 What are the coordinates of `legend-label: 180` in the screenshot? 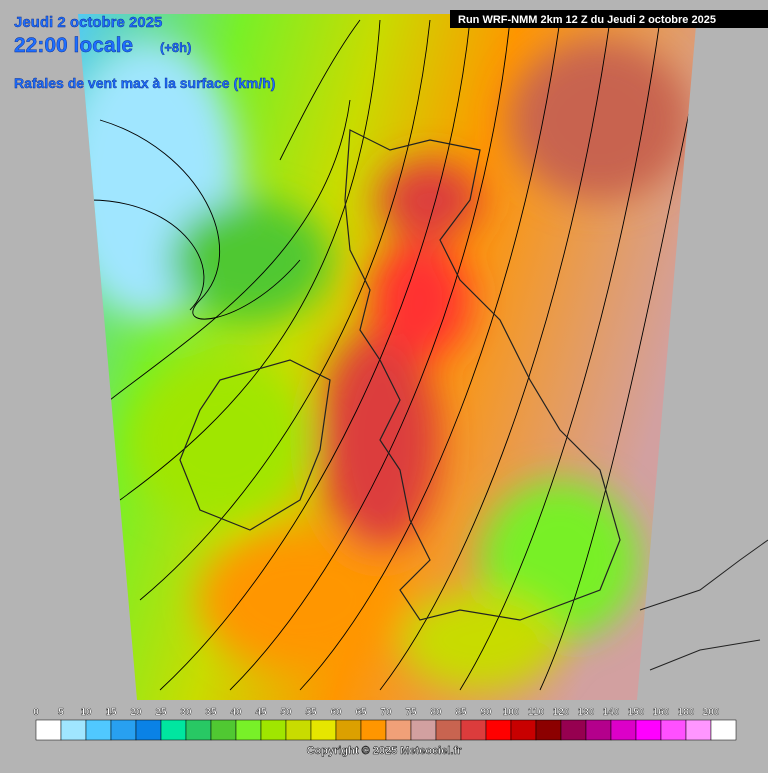 It's located at (686, 712).